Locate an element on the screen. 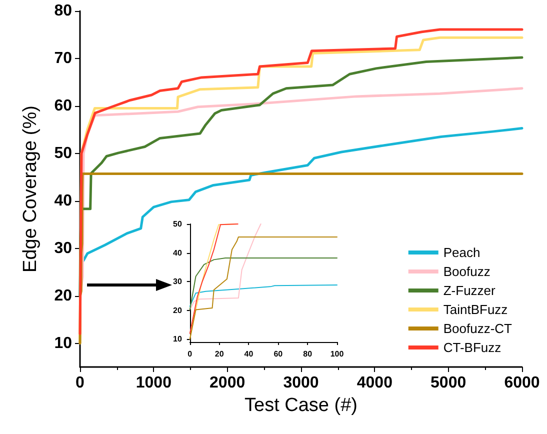 This screenshot has height=434, width=547. legend-label: CT-BFuzz is located at coordinates (472, 347).